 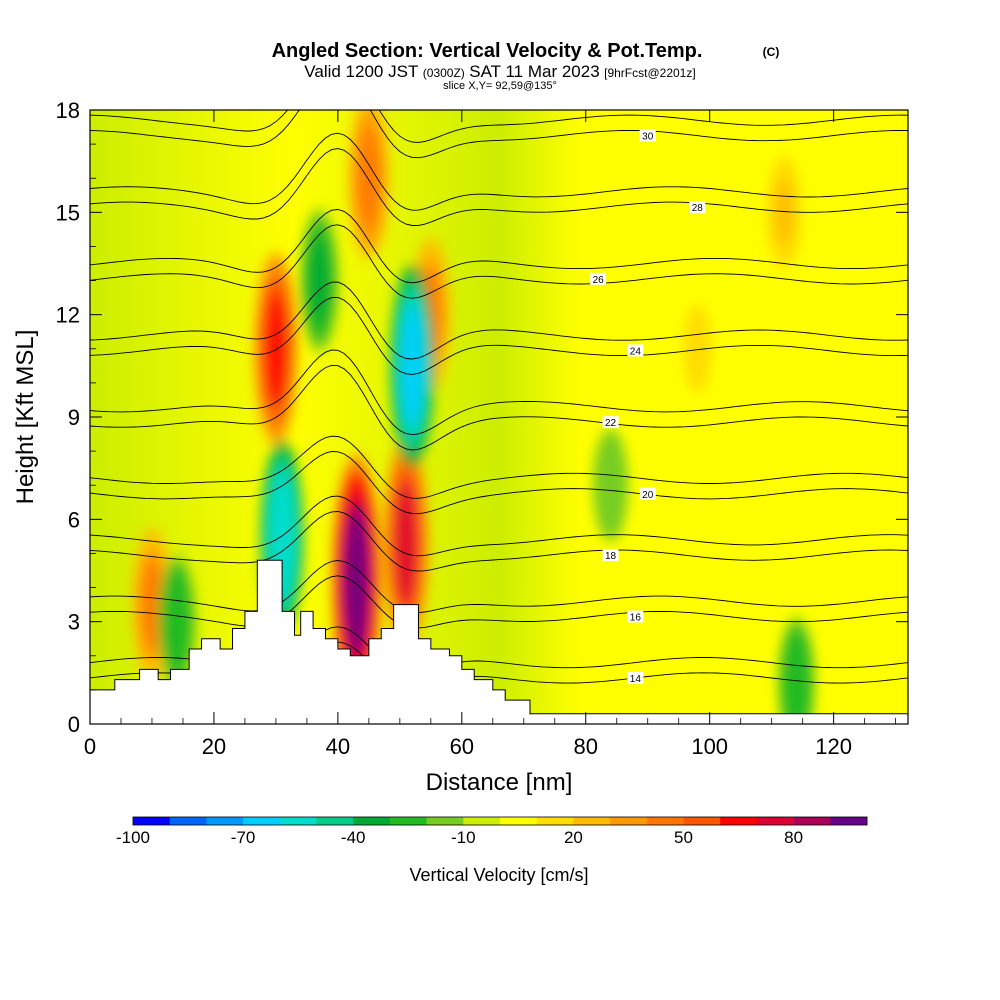 I want to click on isentrope-30-label-bg, so click(x=647, y=135).